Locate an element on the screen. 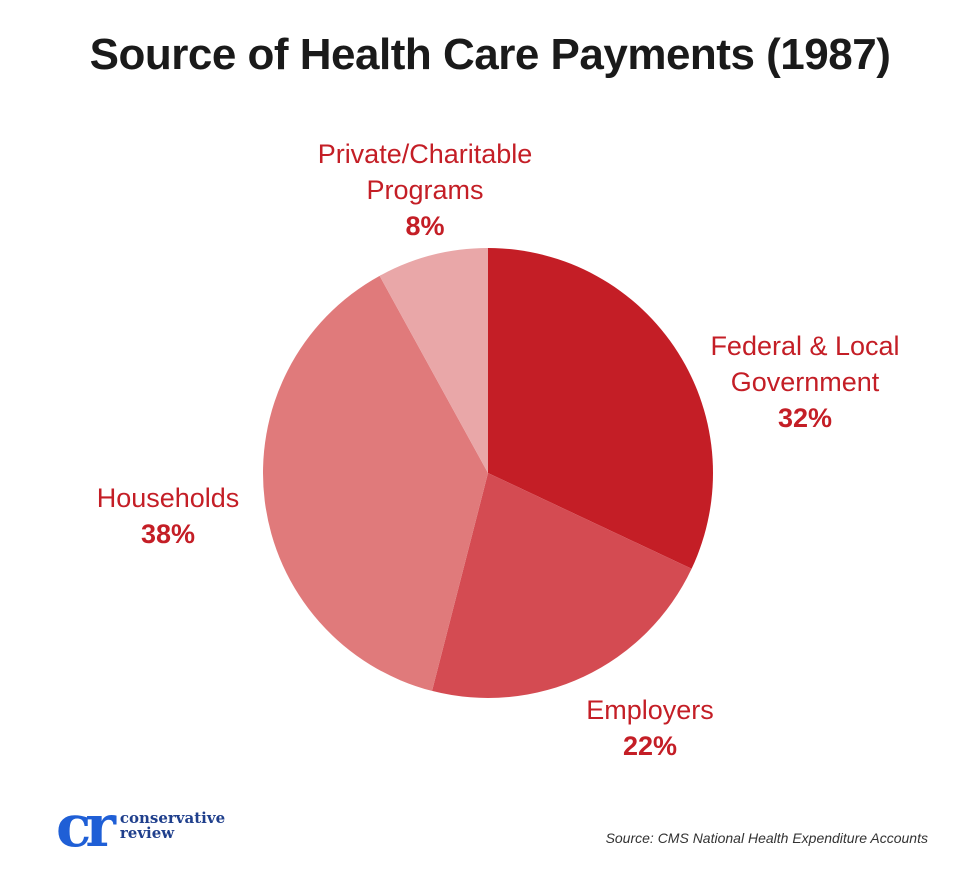 The width and height of the screenshot is (980, 879). slice-percent: 38% is located at coordinates (168, 534).